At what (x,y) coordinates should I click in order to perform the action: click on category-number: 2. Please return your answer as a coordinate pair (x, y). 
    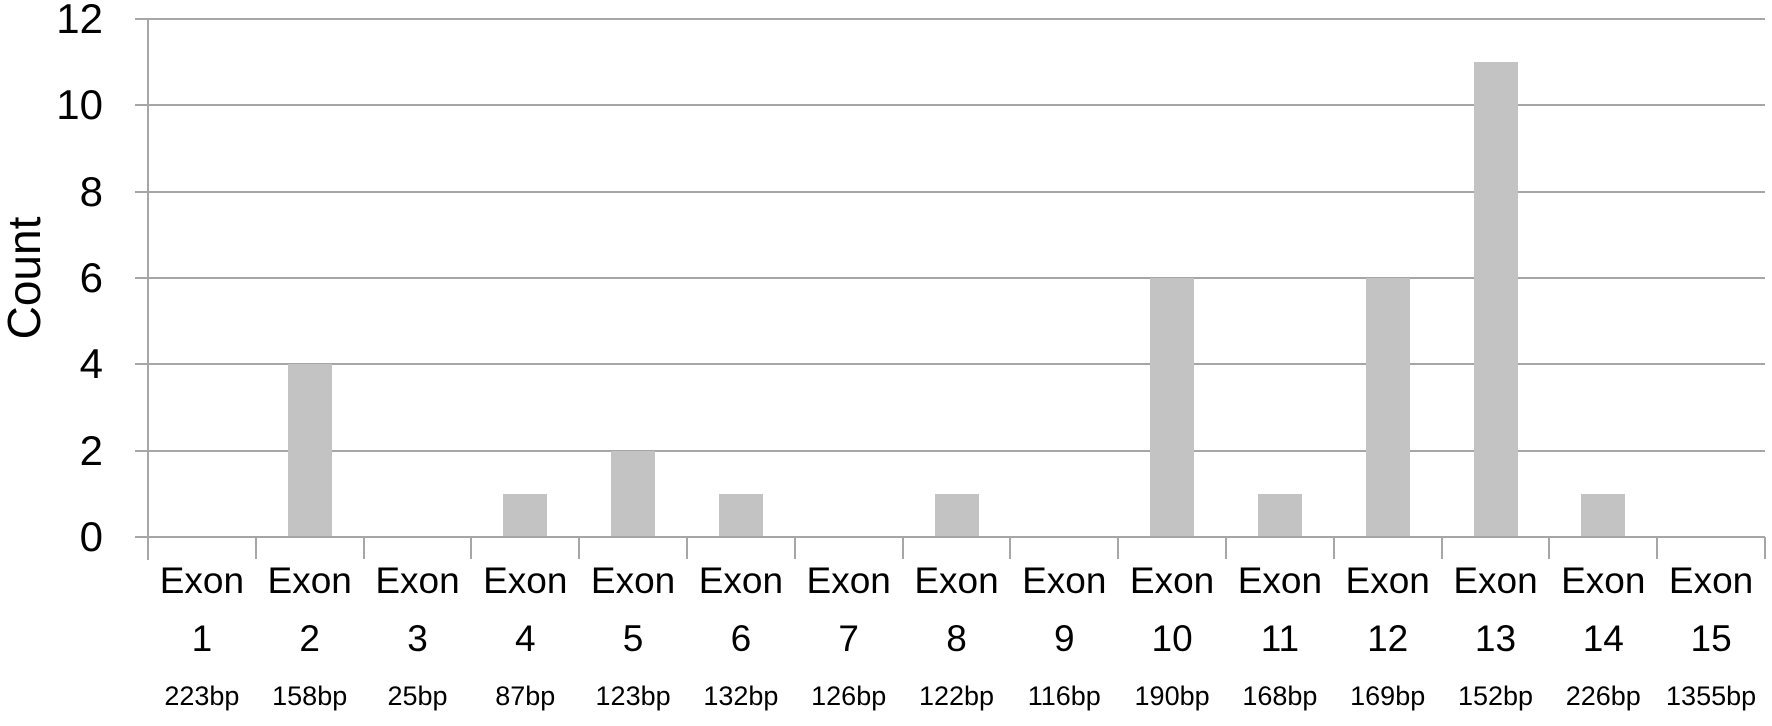
    Looking at the image, I should click on (309, 638).